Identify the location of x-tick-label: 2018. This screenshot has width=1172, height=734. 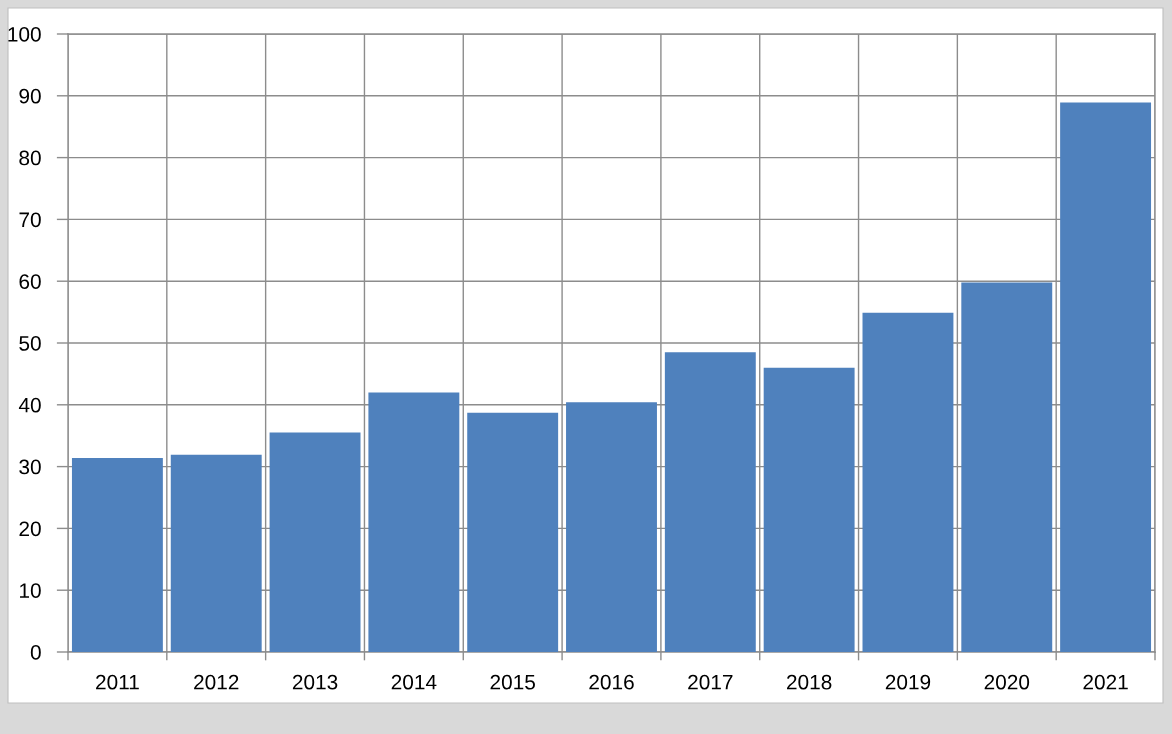
(809, 682).